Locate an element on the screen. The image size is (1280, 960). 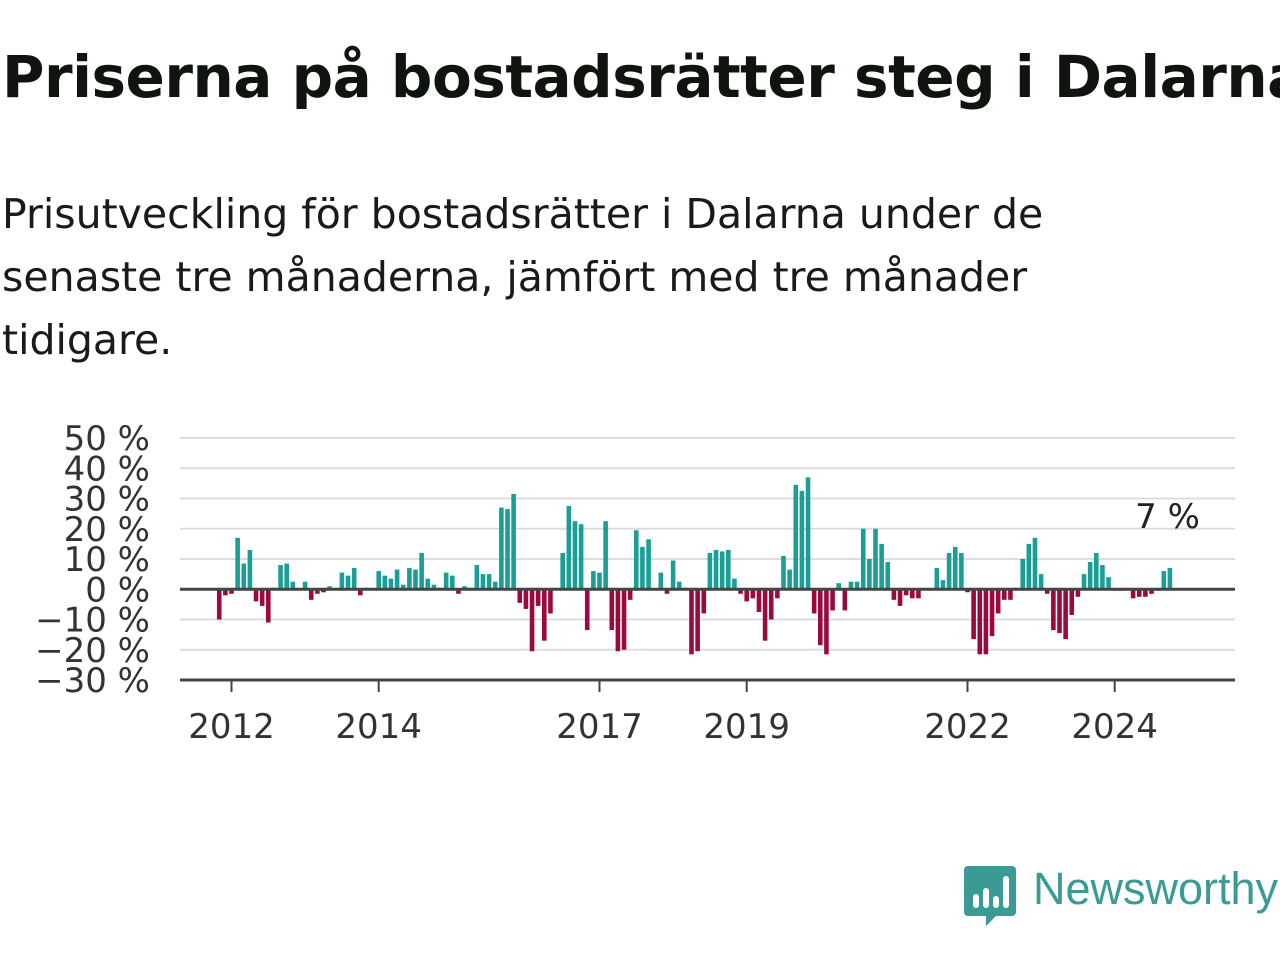
newsworthy-logo-icon is located at coordinates (990, 896).